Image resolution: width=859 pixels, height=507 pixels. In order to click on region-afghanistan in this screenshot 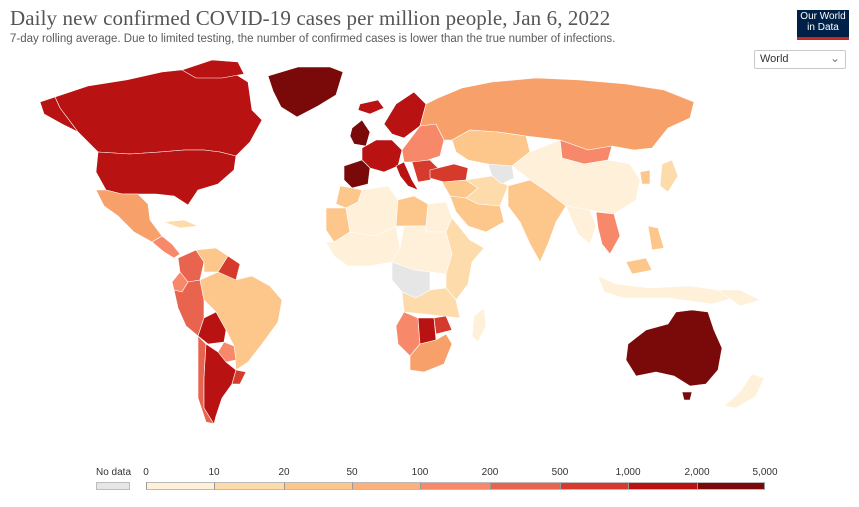, I will do `click(501, 174)`.